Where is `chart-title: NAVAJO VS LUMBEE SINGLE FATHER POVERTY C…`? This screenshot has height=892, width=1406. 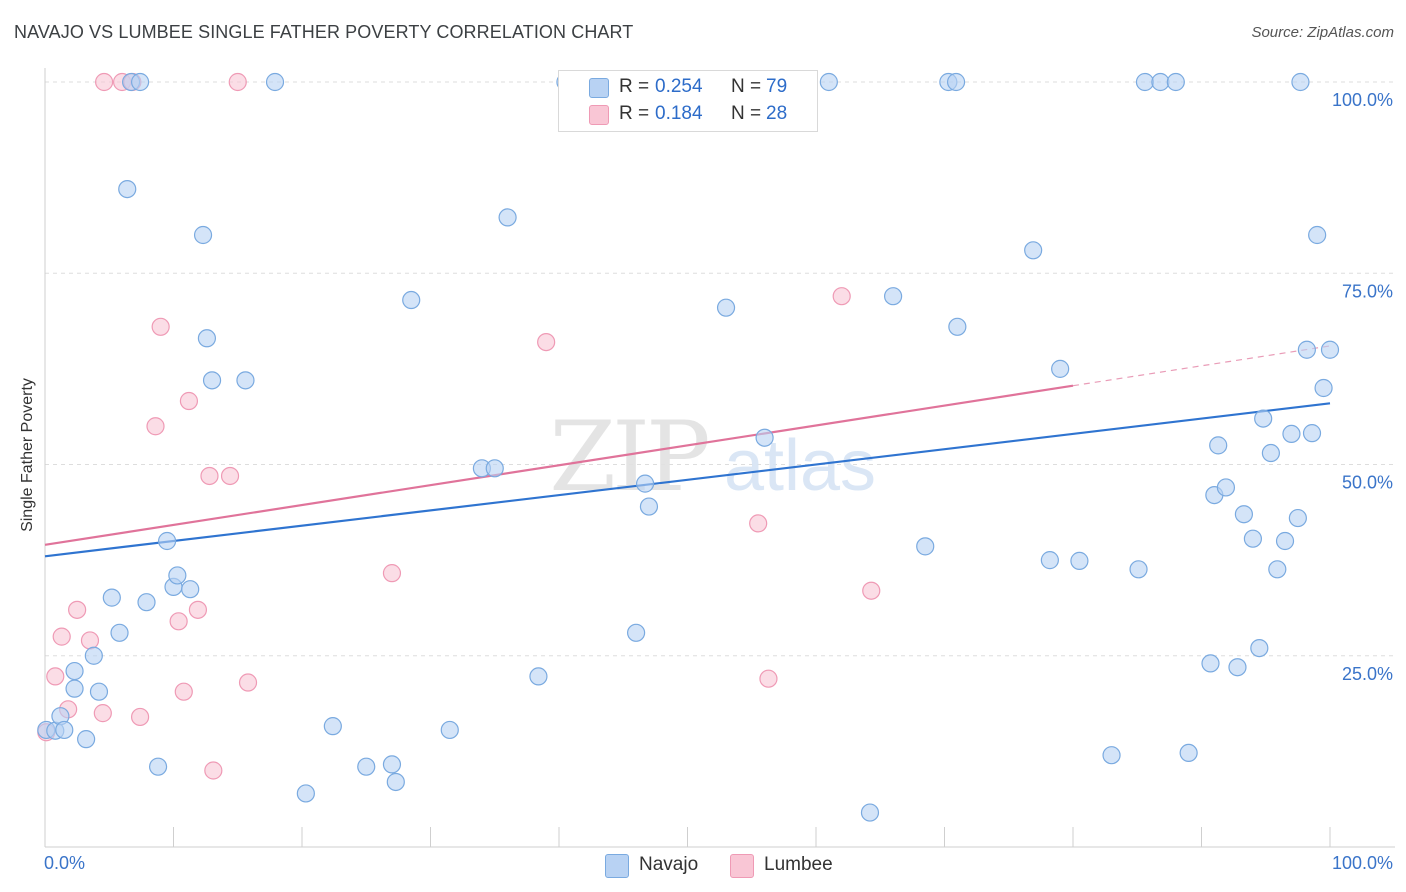
chart-title: NAVAJO VS LUMBEE SINGLE FATHER POVERTY C… is located at coordinates (324, 32).